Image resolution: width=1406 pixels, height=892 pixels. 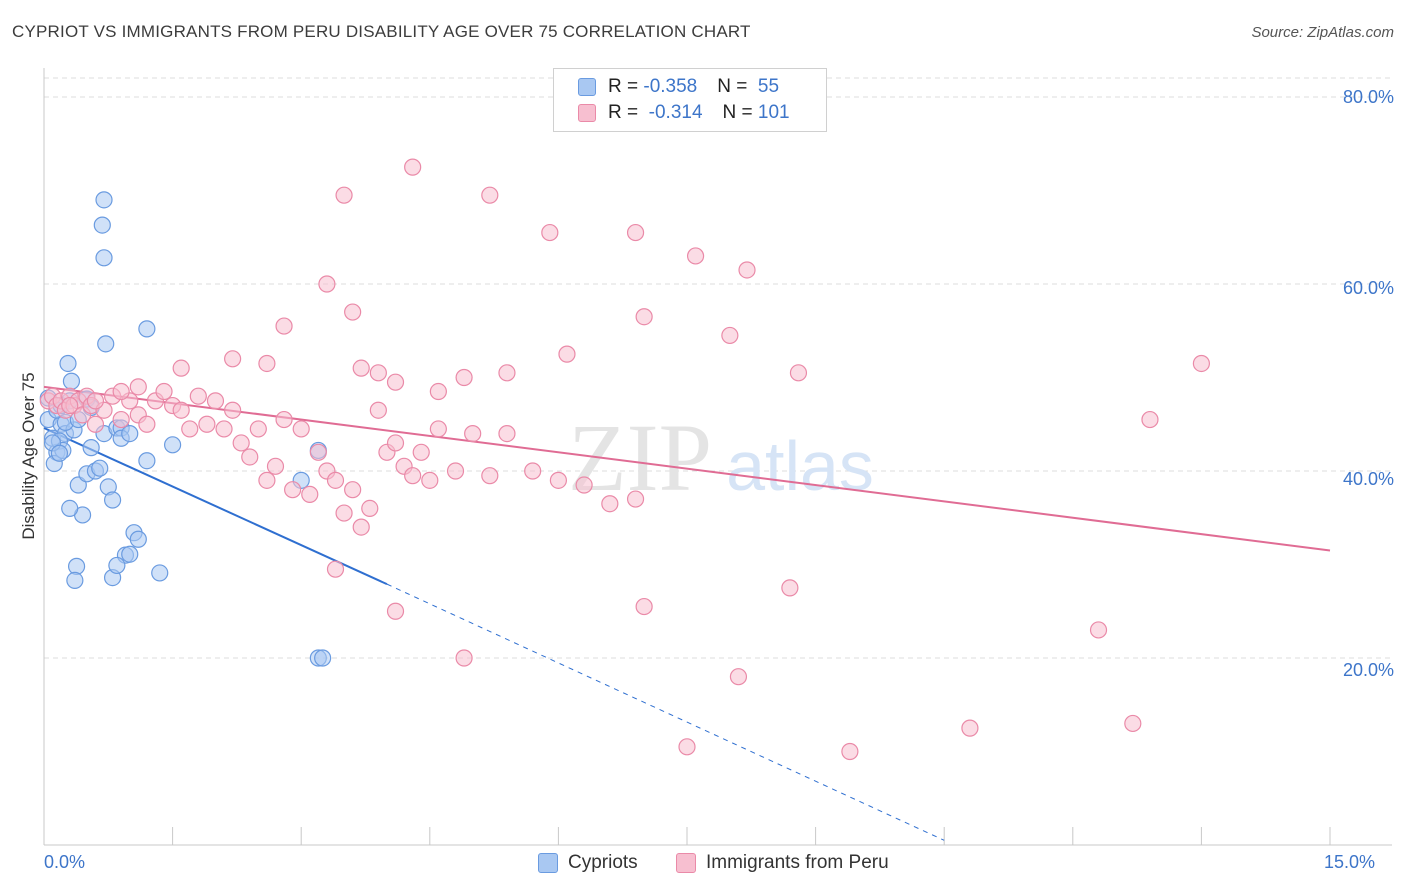 I want to click on r-value: -0.358, so click(x=670, y=86).